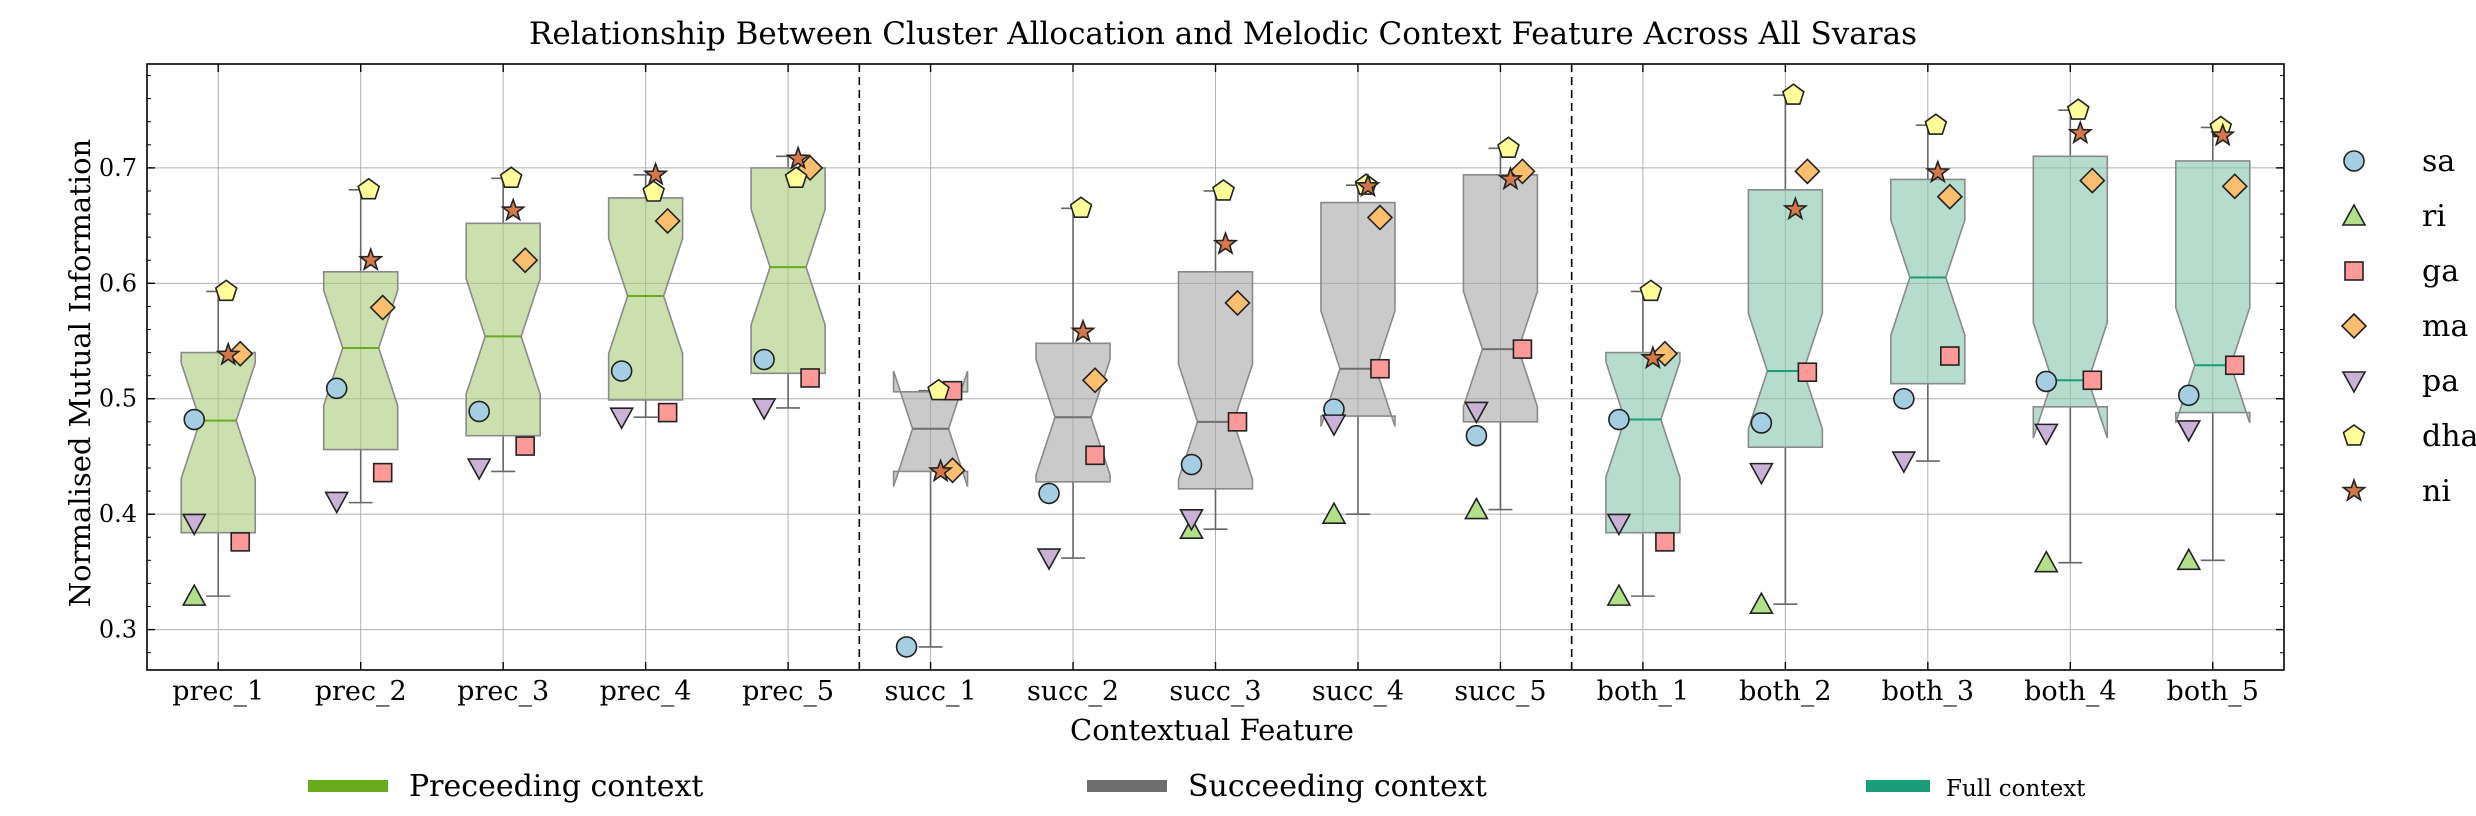 The width and height of the screenshot is (2476, 816). What do you see at coordinates (503, 691) in the screenshot?
I see `x-tick-label: prec_3` at bounding box center [503, 691].